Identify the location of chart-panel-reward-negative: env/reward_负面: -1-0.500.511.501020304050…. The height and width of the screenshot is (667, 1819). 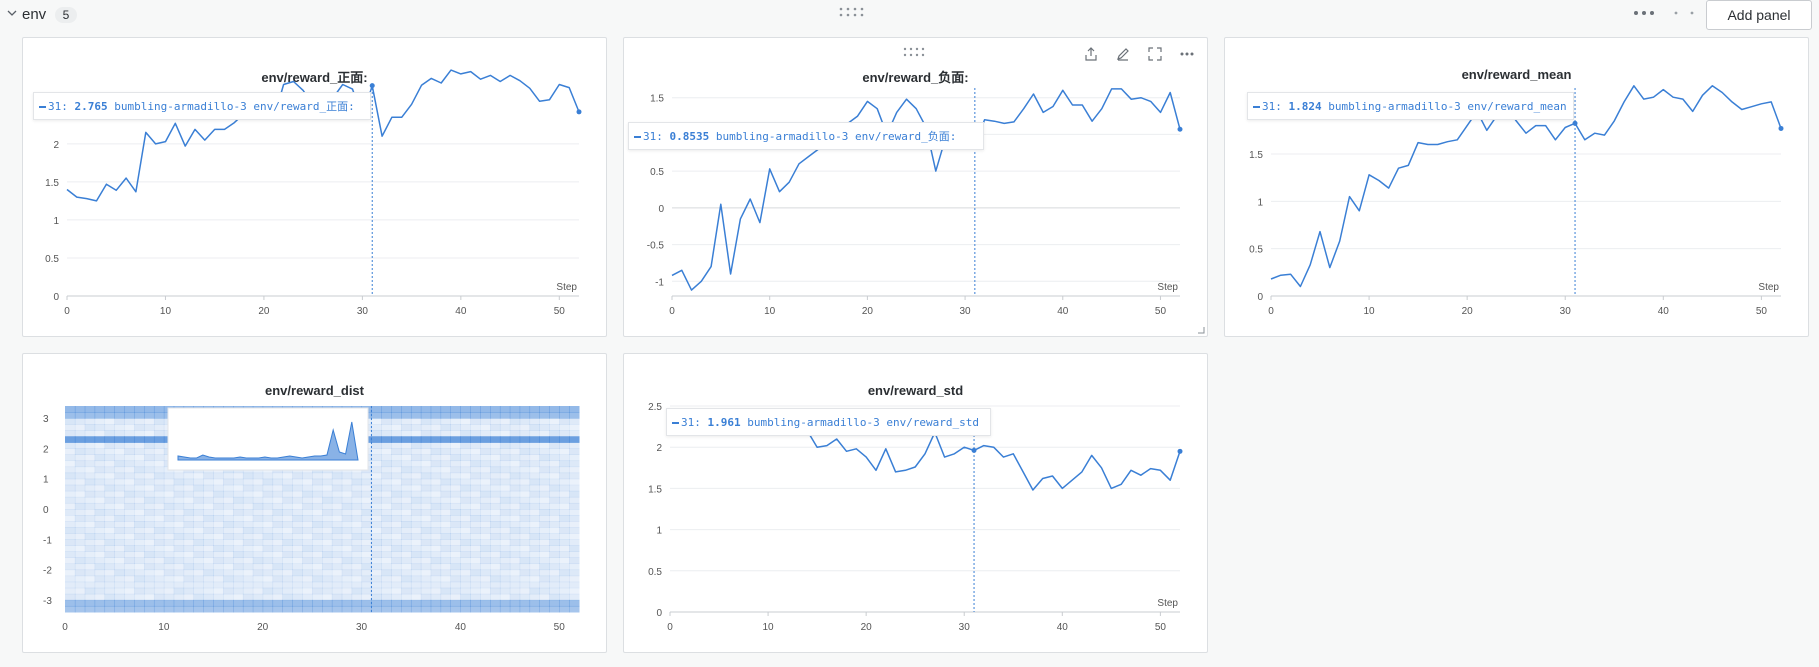
(915, 187).